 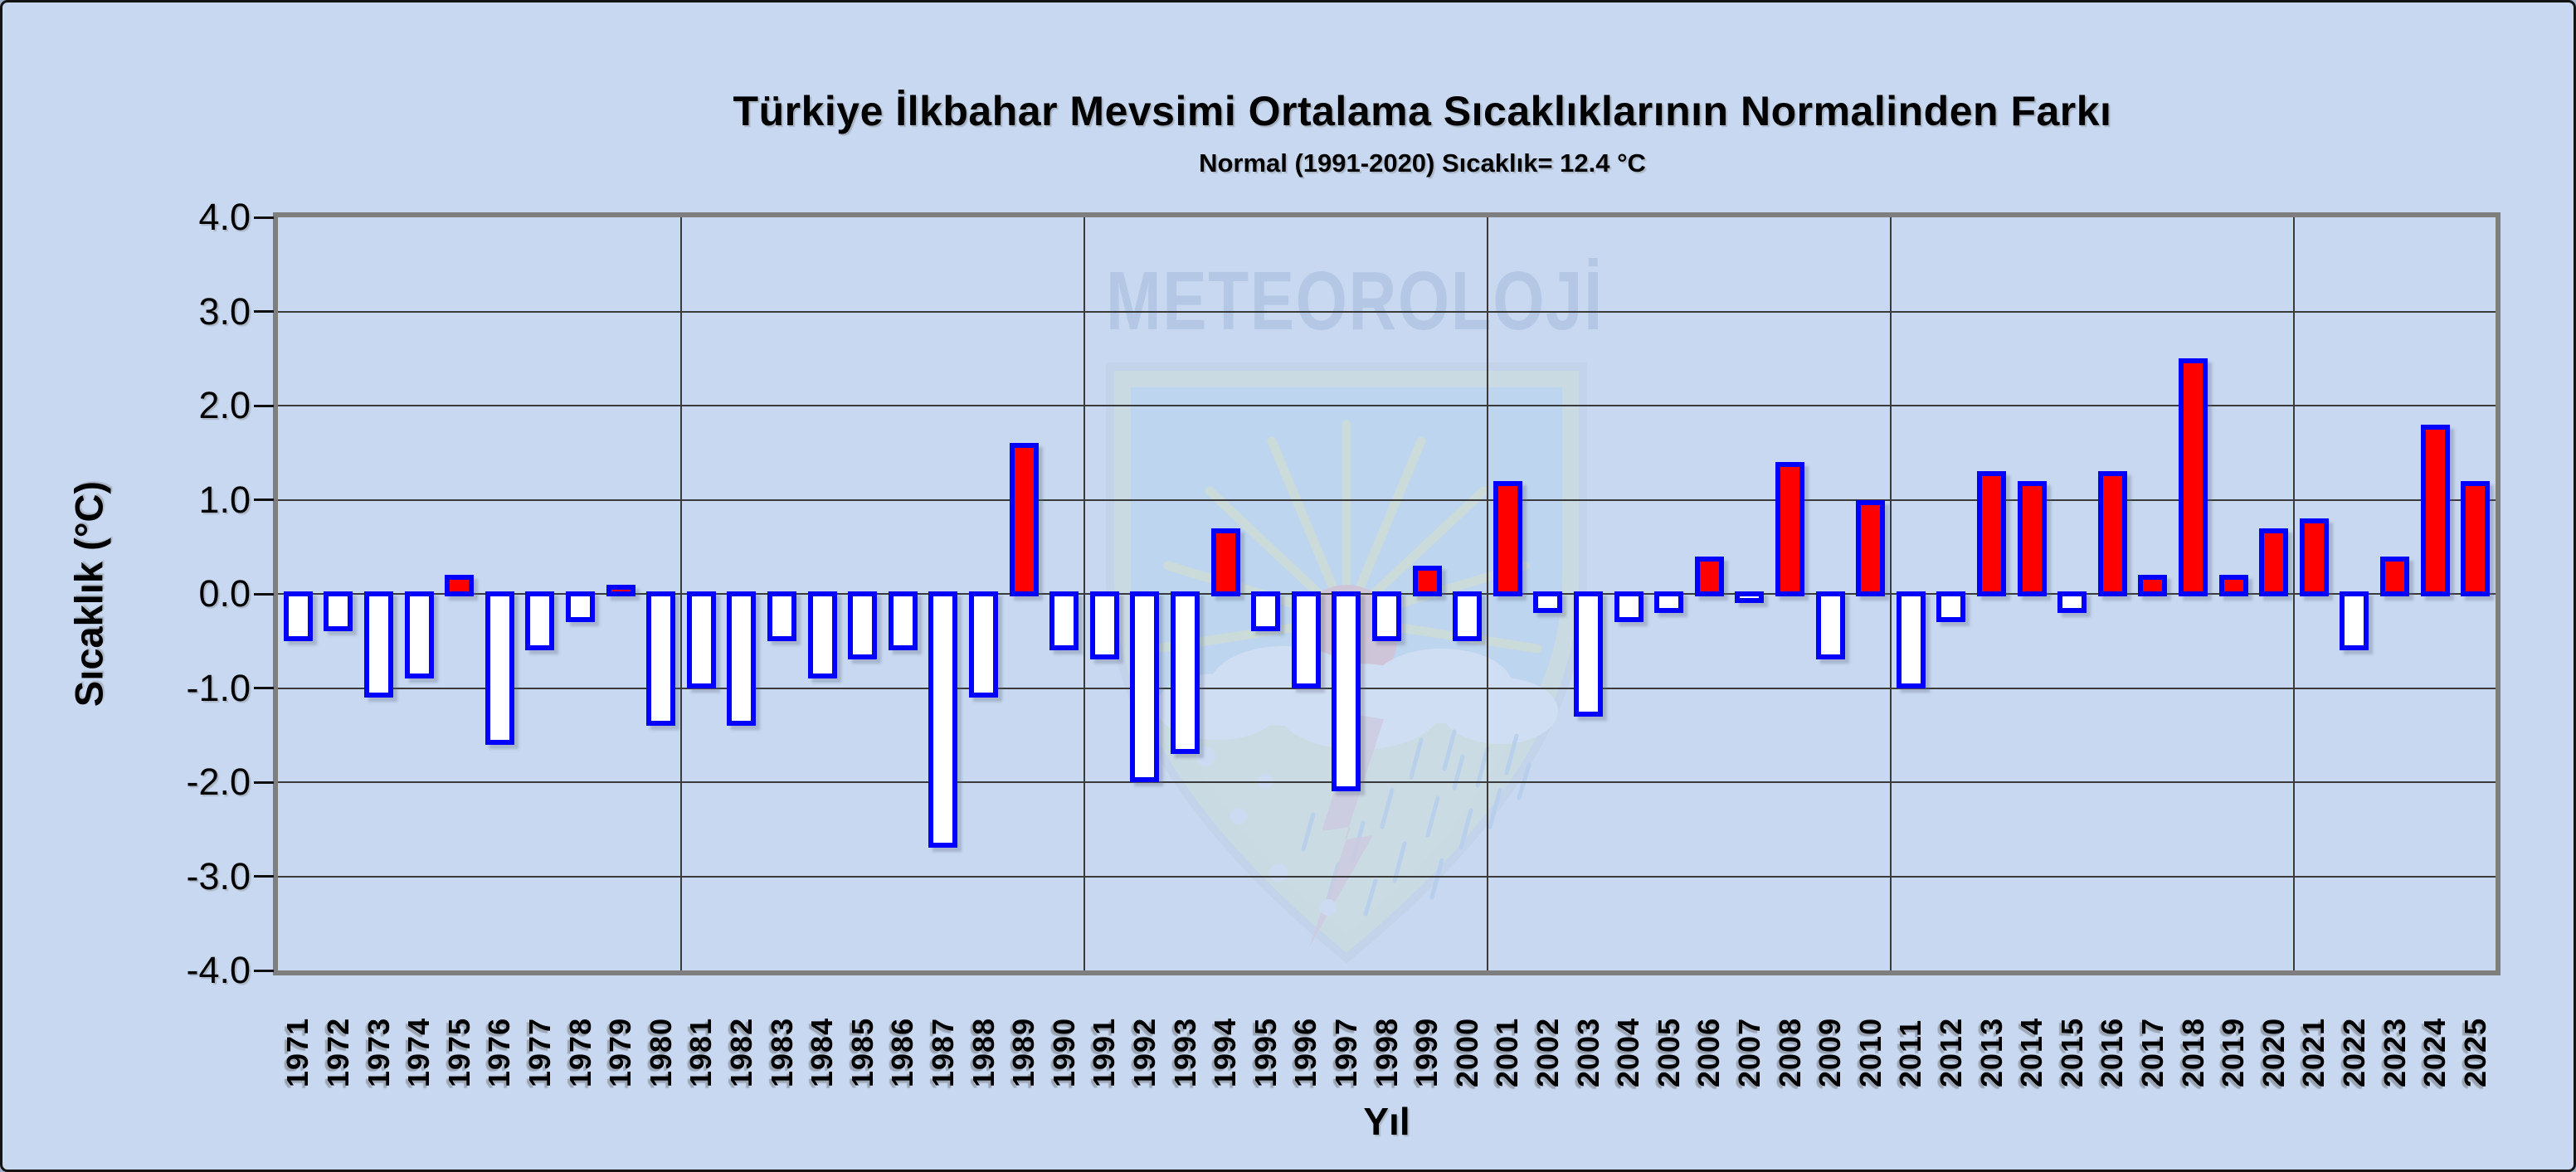 I want to click on x-tick-label-1991: 1991, so click(x=1104, y=1052).